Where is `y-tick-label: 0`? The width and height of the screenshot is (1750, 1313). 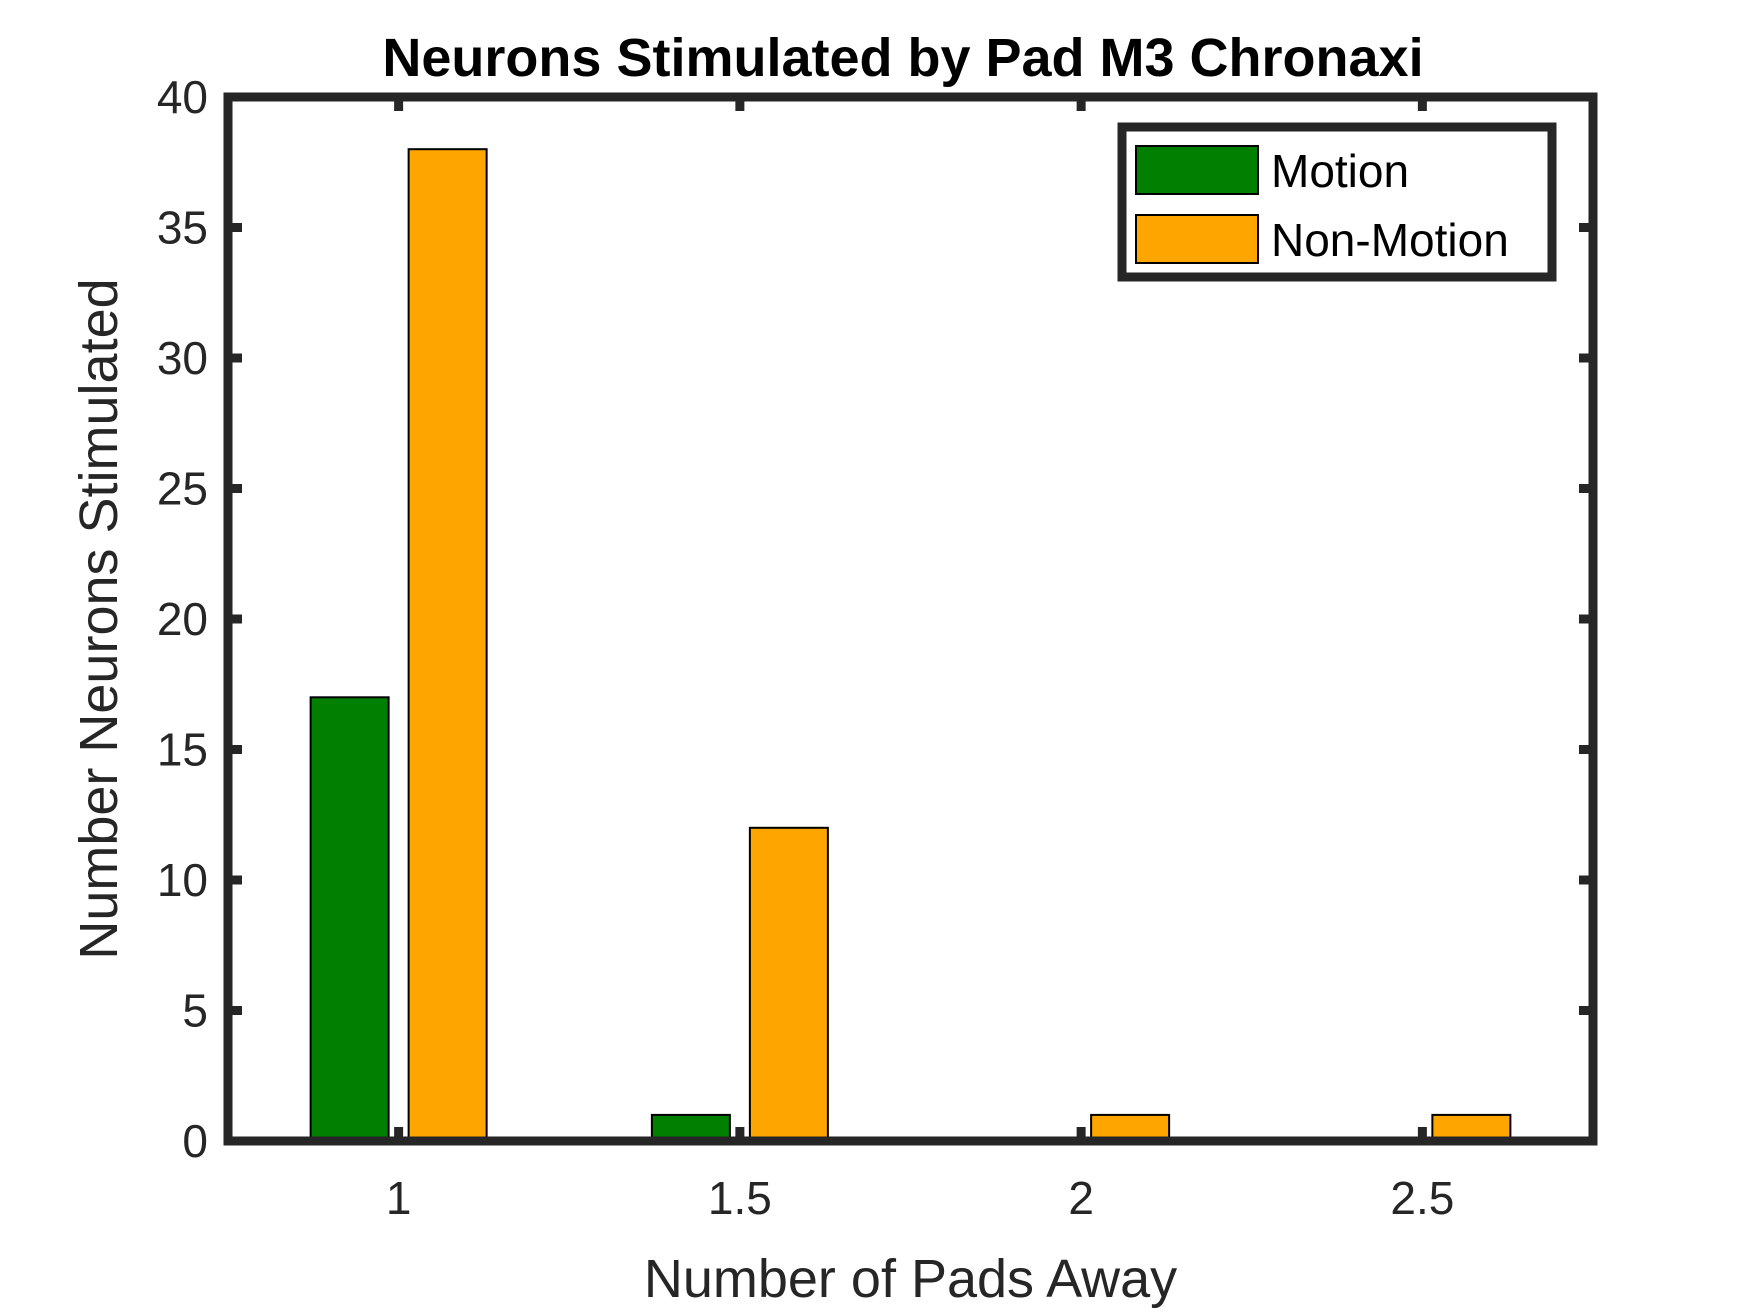
y-tick-label: 0 is located at coordinates (195, 1141).